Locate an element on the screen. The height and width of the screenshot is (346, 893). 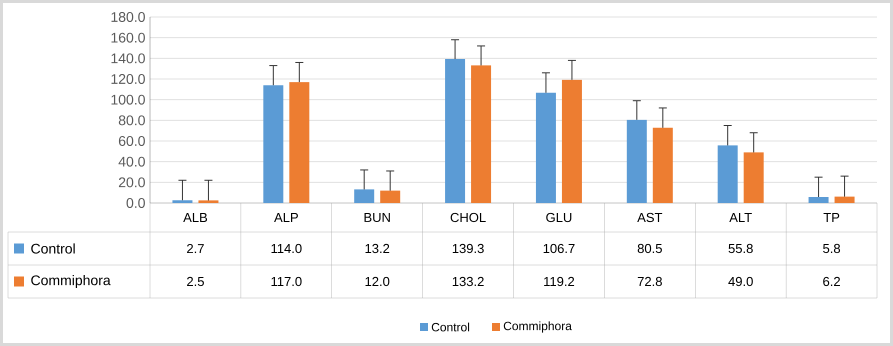
data-label: 13.2 is located at coordinates (378, 249).